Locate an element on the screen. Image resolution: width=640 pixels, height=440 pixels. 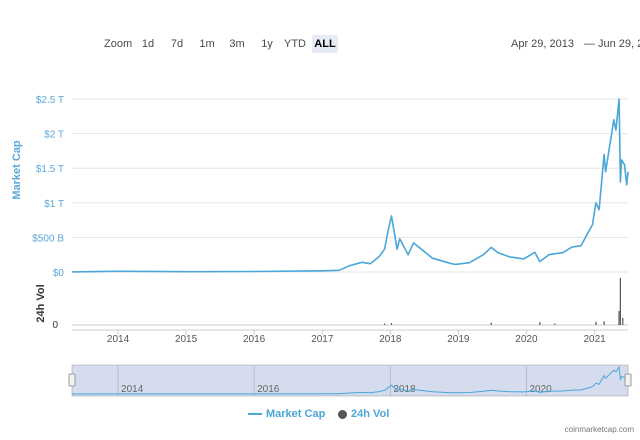
zoom-label: Zoom is located at coordinates (118, 44).